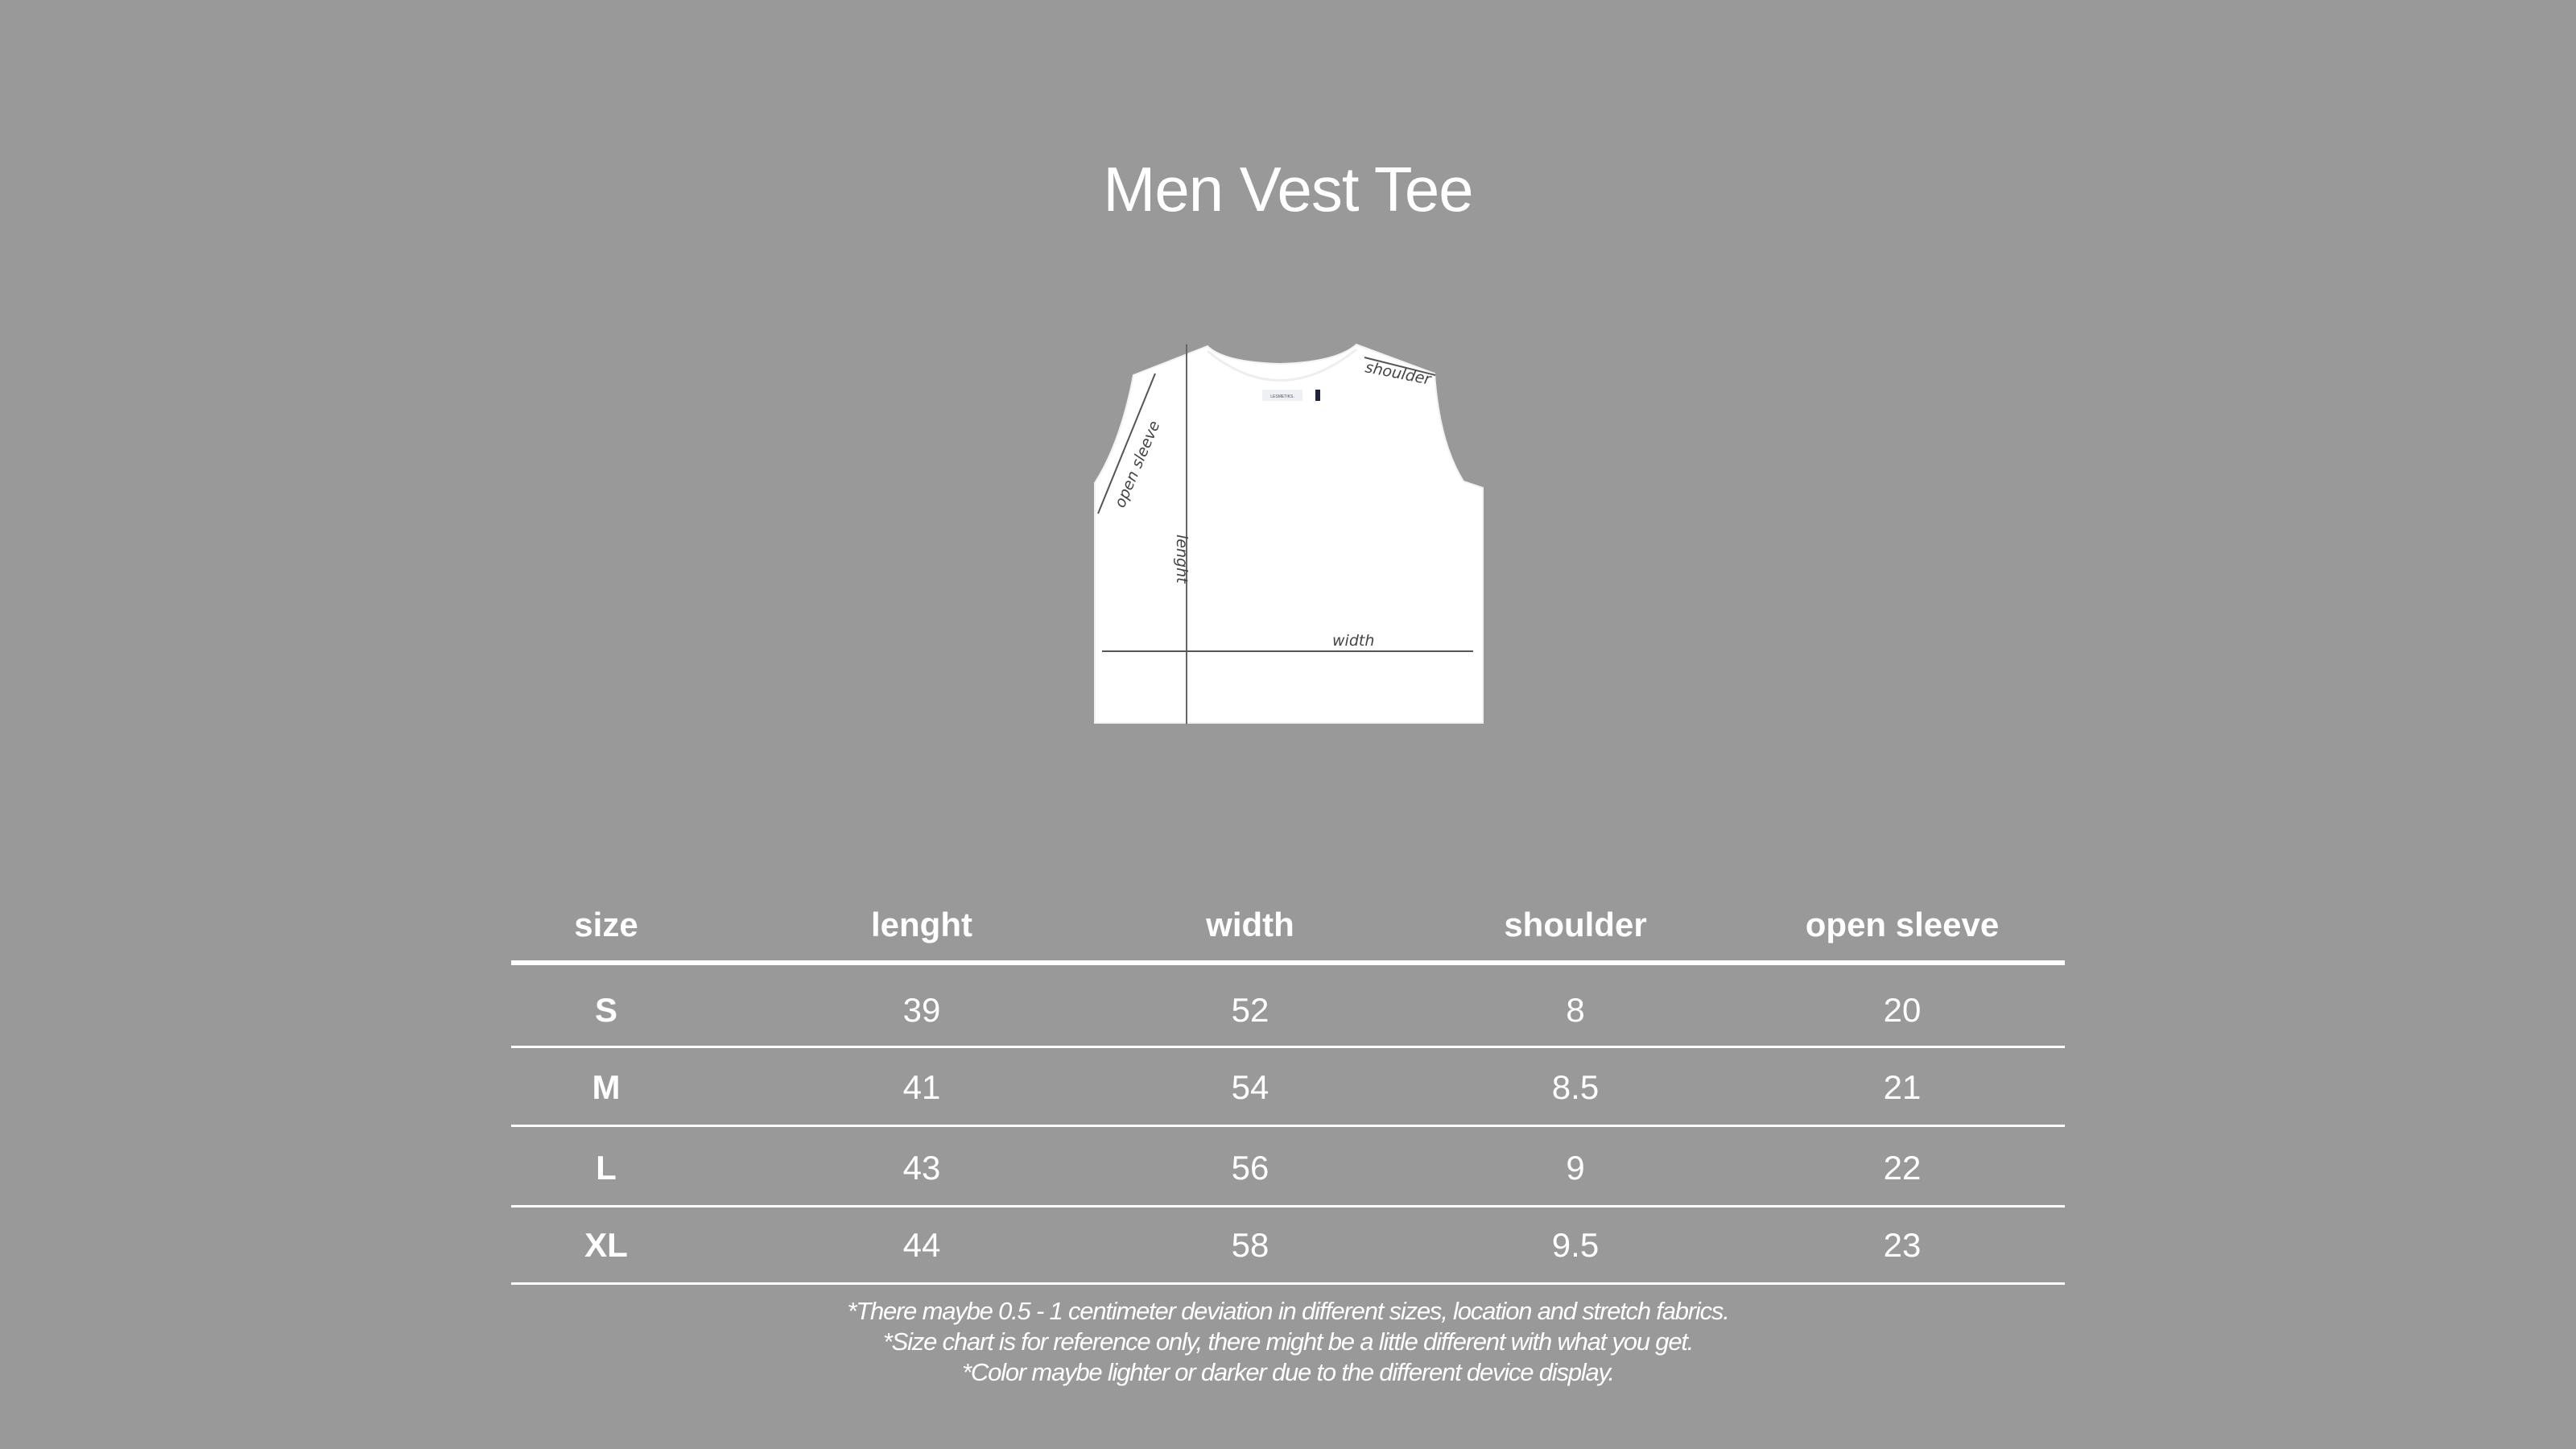  I want to click on table-header: size lenght width shoulder open sleeve, so click(1288, 925).